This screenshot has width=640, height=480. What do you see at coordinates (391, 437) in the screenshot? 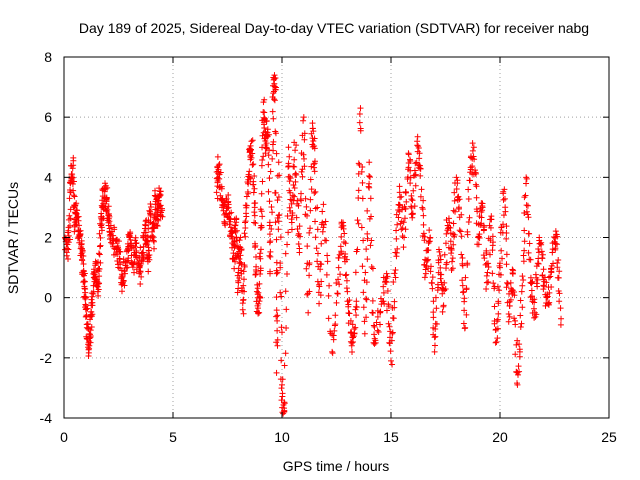
I see `x-tick-label: 15` at bounding box center [391, 437].